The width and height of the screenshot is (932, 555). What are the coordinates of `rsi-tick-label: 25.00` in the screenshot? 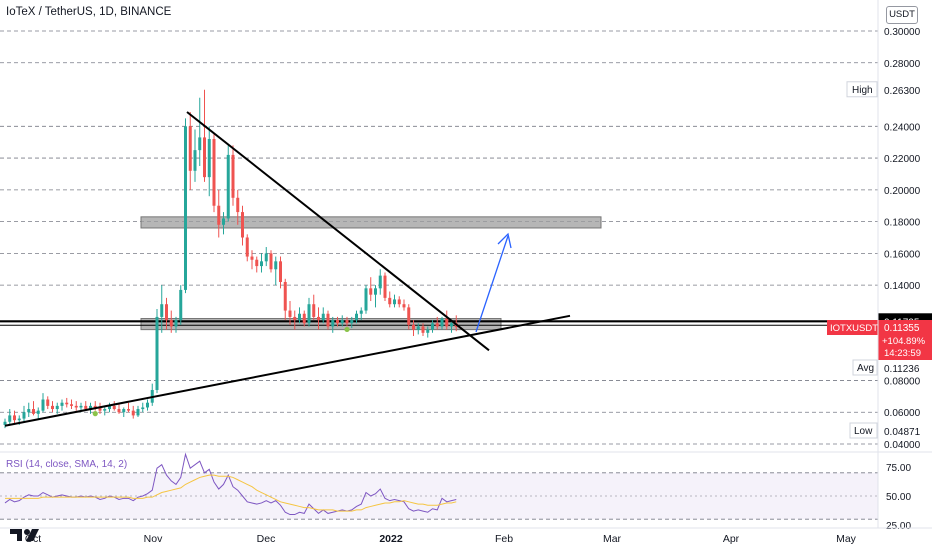 It's located at (898, 526).